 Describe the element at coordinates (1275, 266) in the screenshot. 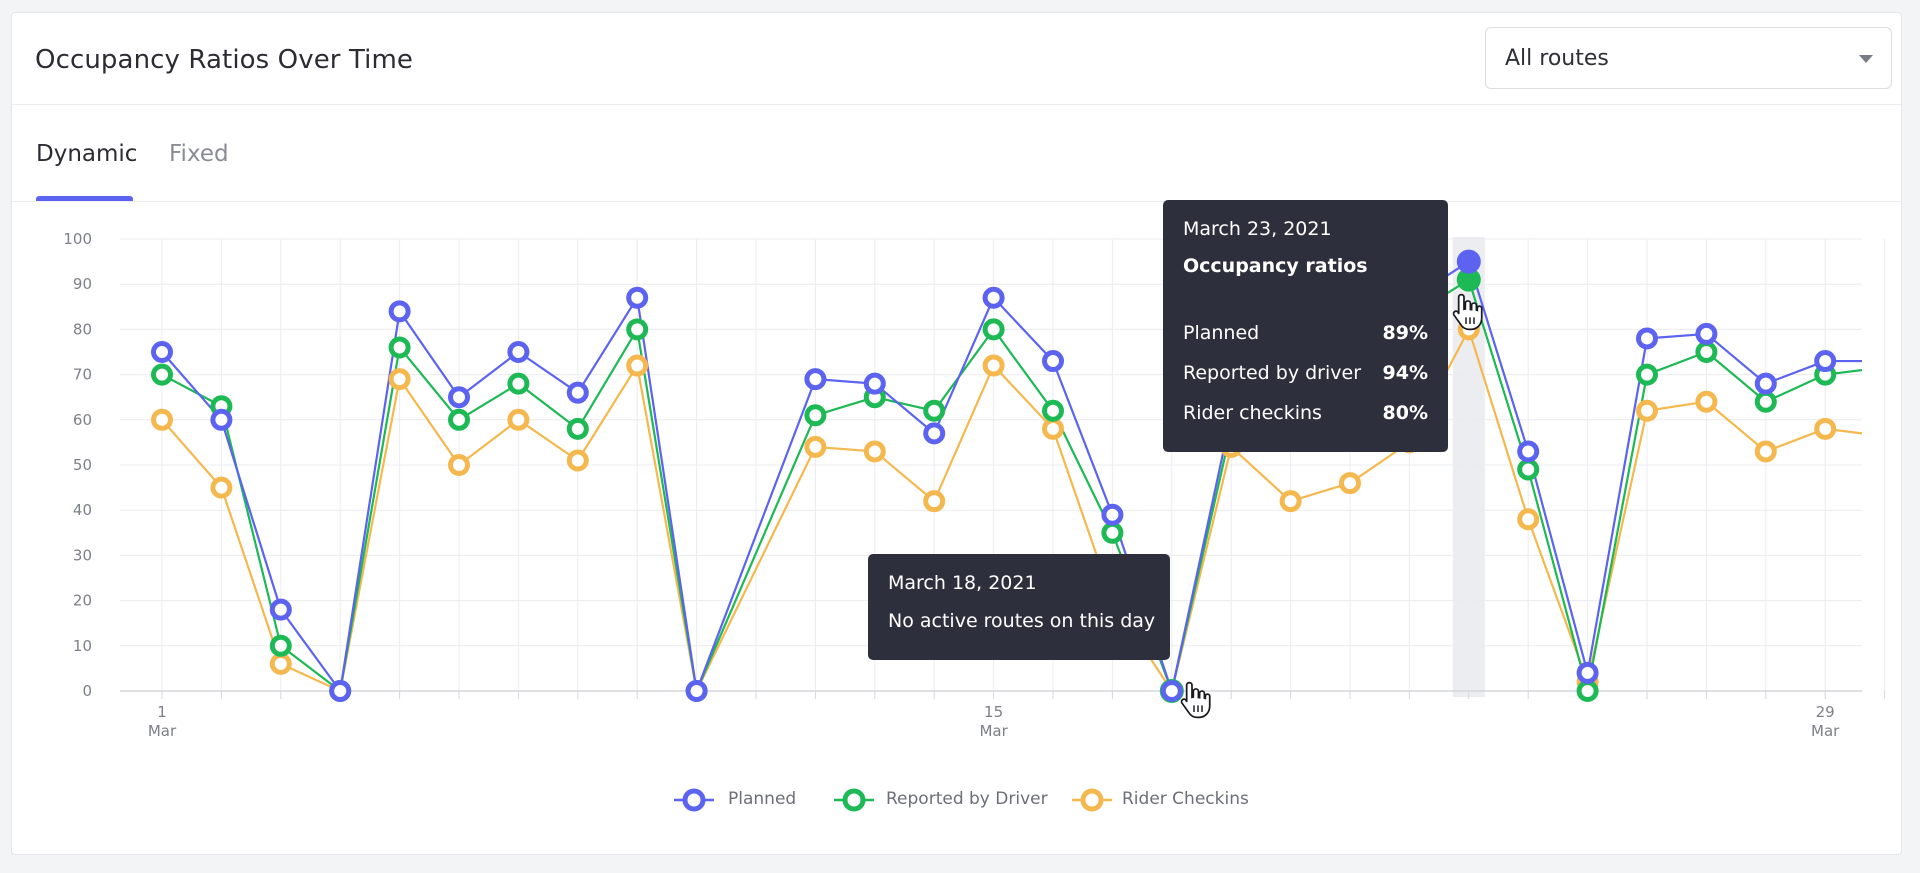

I see `tooltip-title: Occupancy ratios` at that location.